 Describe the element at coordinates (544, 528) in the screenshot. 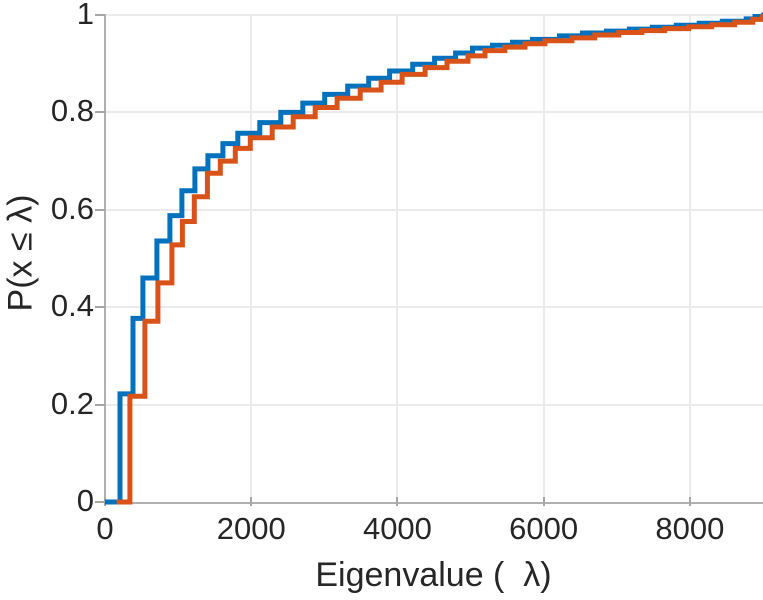

I see `x-tick-label: 6000` at that location.